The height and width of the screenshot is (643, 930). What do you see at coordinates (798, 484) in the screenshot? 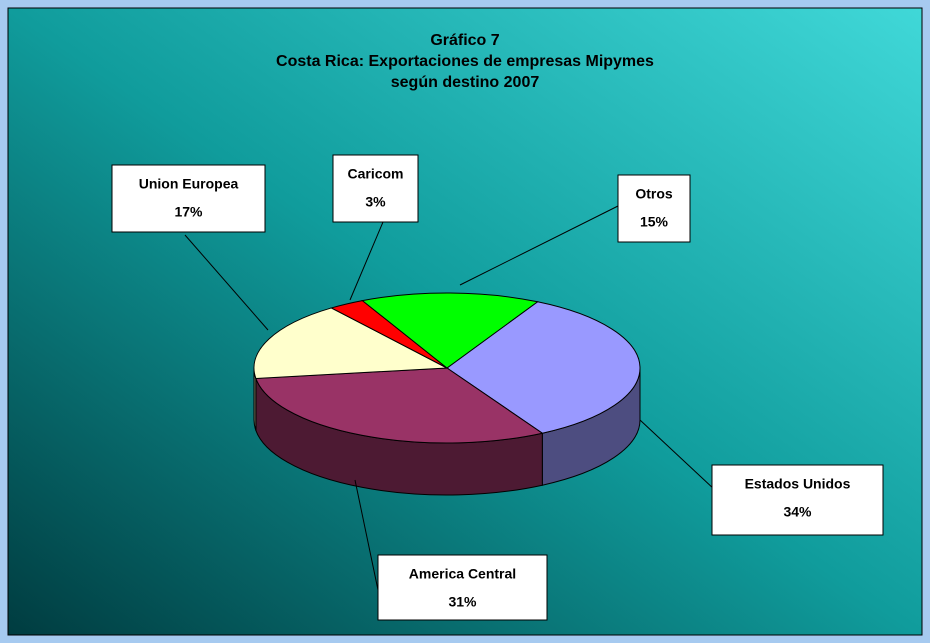
I see `slice-label: Estados Unidos` at bounding box center [798, 484].